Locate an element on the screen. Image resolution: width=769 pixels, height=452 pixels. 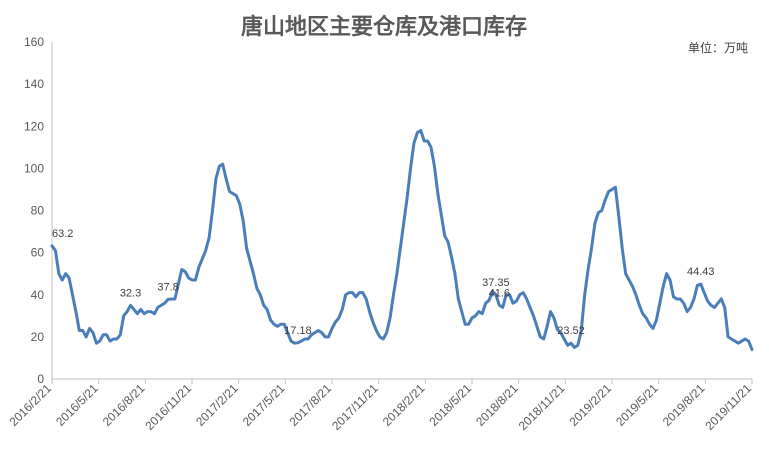
x-tick-label: 2018/2/21 is located at coordinates (404, 405).